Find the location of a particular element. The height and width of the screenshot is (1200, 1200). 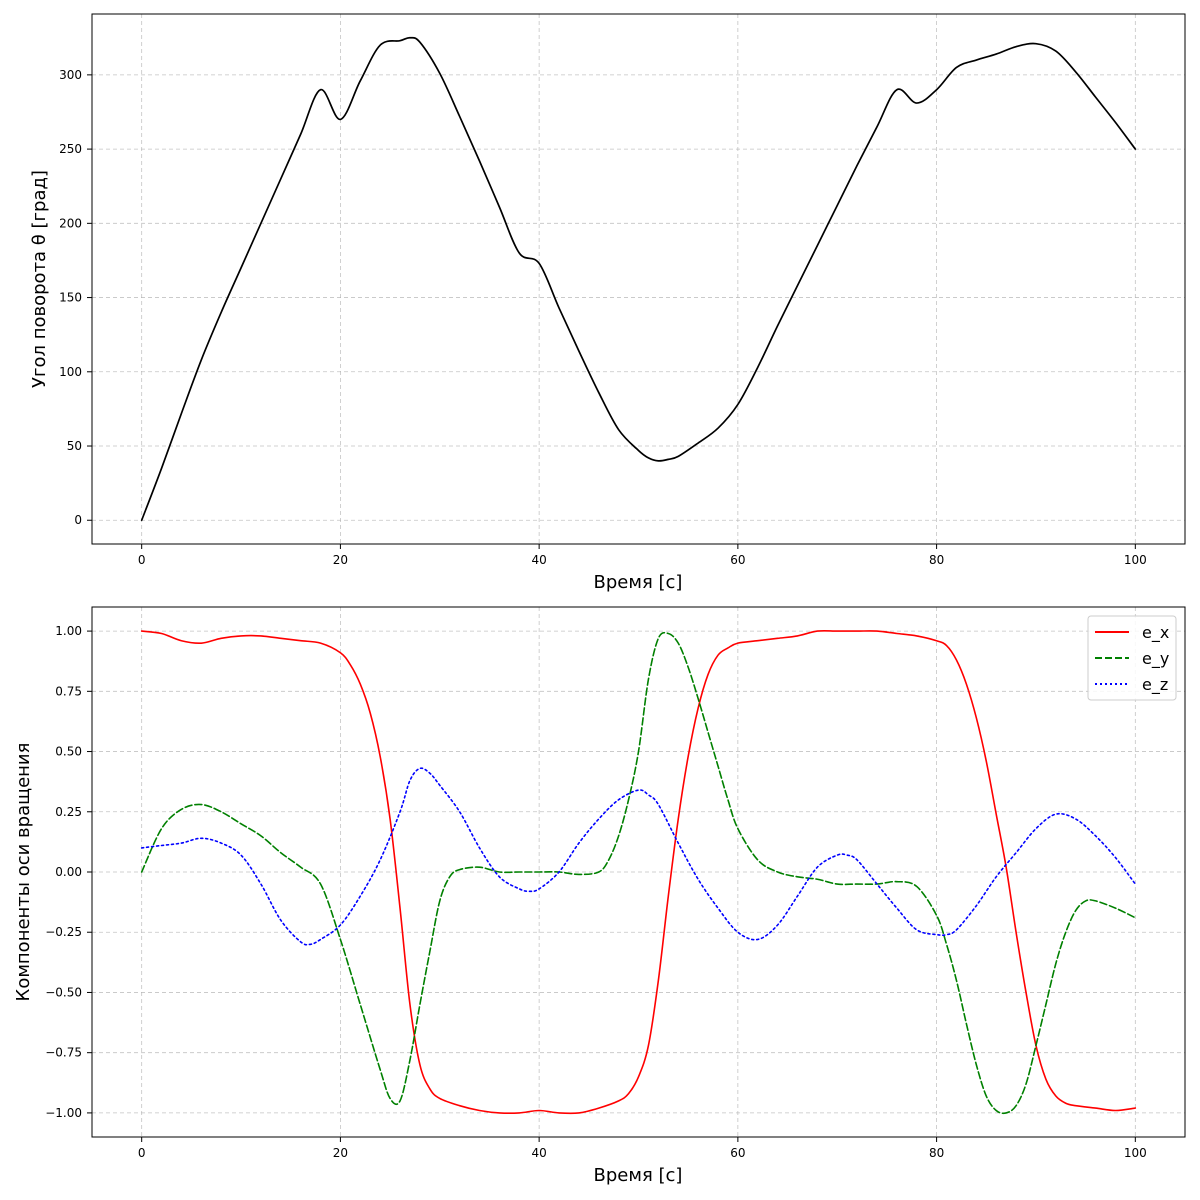

legend-item-e-y: e_y is located at coordinates (1132, 659).